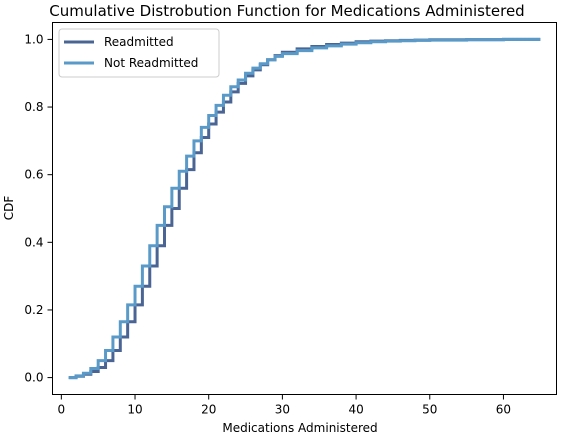 Image resolution: width=565 pixels, height=434 pixels. What do you see at coordinates (33, 107) in the screenshot?
I see `y-tick-label: 0.8` at bounding box center [33, 107].